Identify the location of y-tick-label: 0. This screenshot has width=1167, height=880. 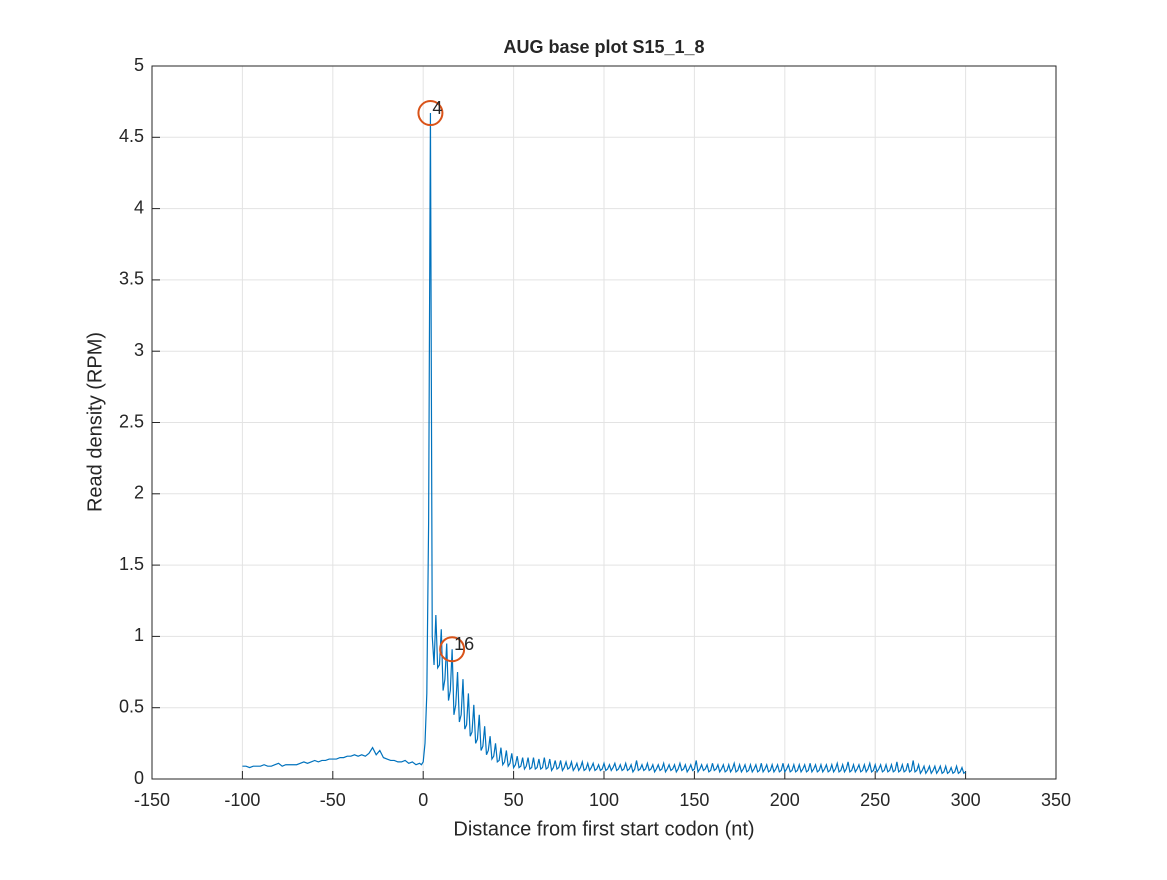
(139, 778).